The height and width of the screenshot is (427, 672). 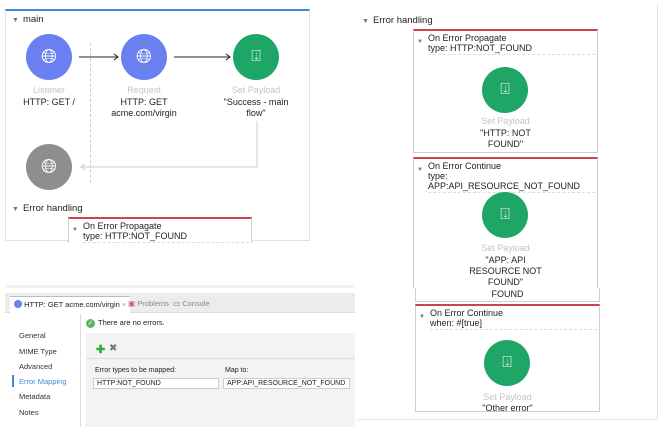 I want to click on request-node: 🌐︎, so click(x=144, y=57).